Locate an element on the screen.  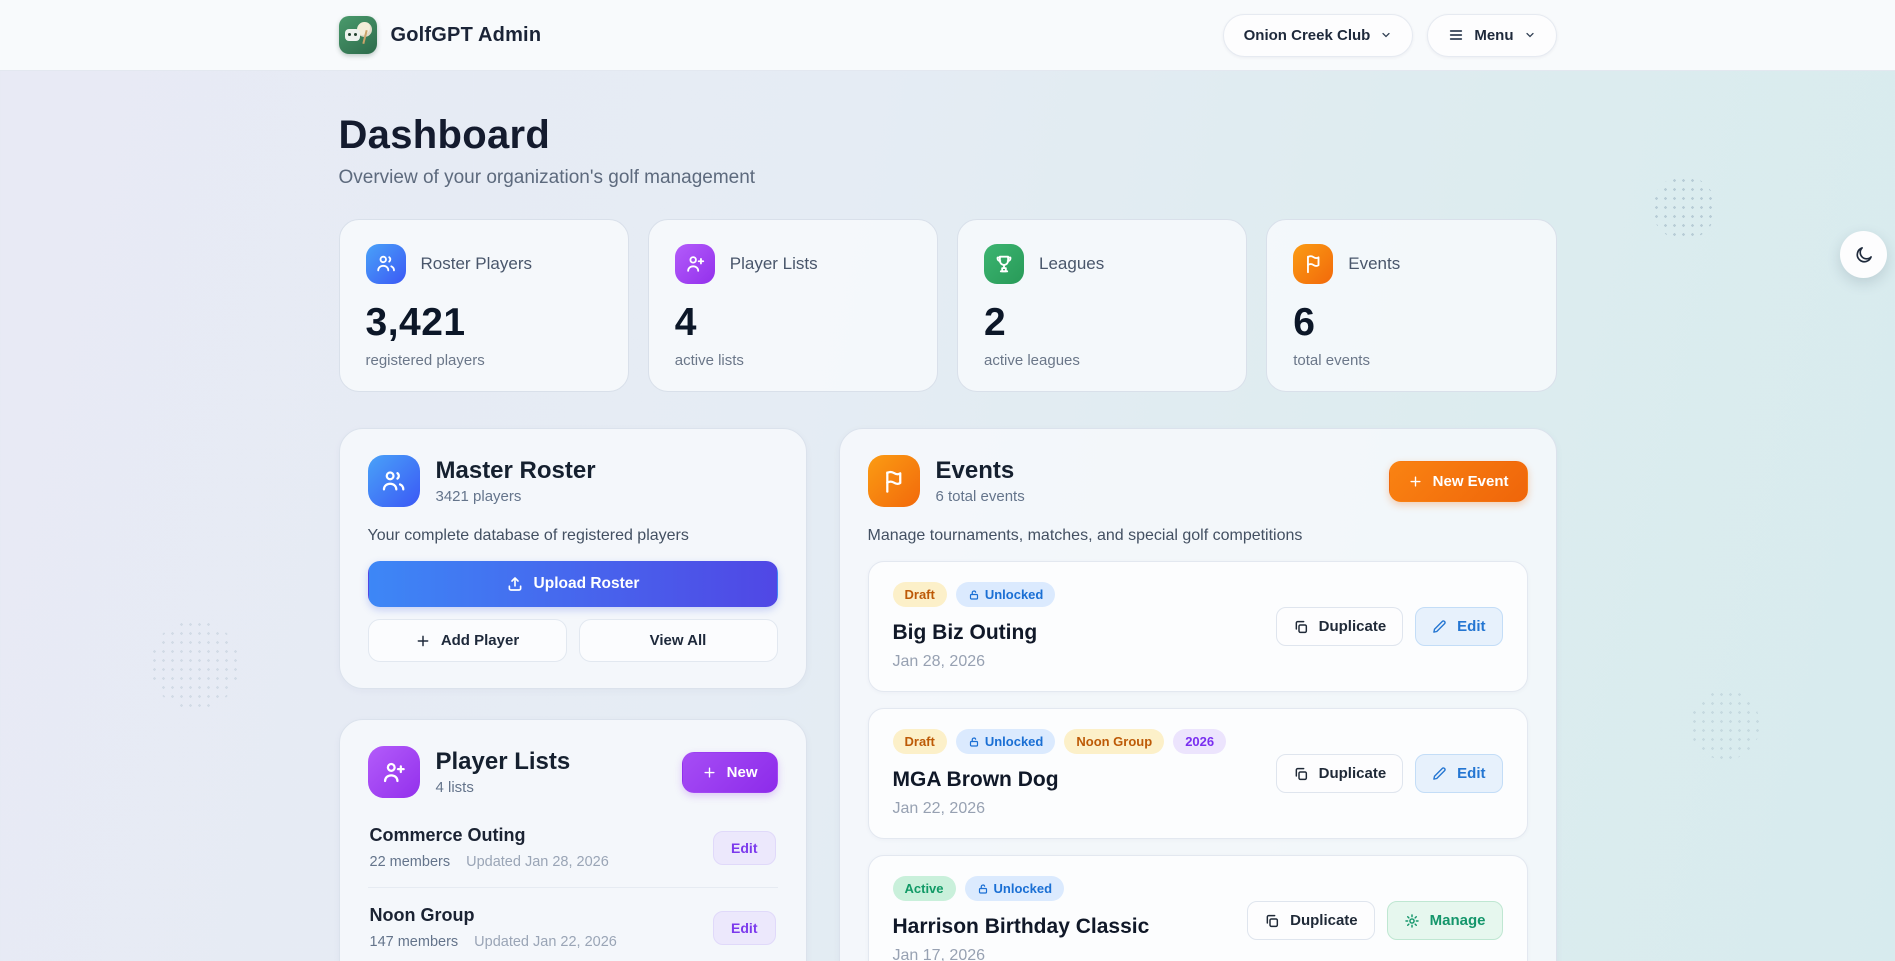
list-members: 147 members is located at coordinates (414, 942).